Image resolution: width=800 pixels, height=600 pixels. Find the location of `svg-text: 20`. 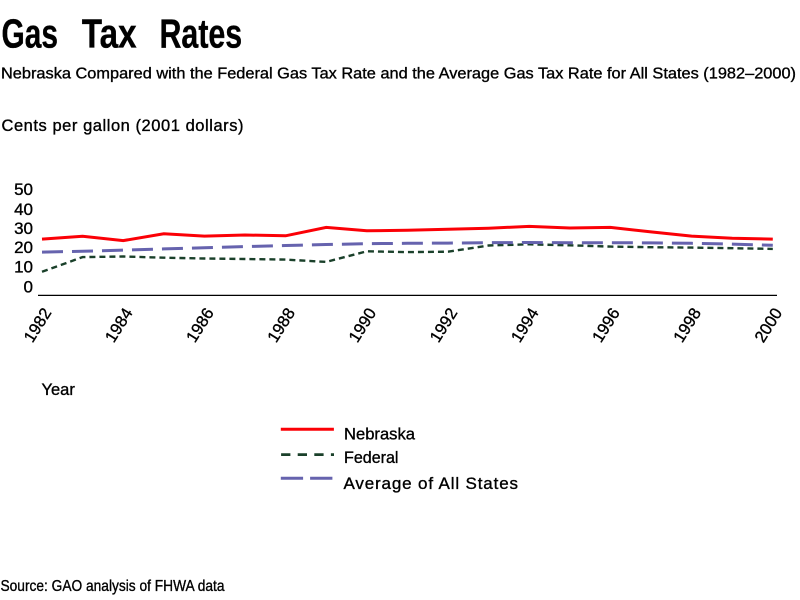

svg-text: 20 is located at coordinates (23, 247).